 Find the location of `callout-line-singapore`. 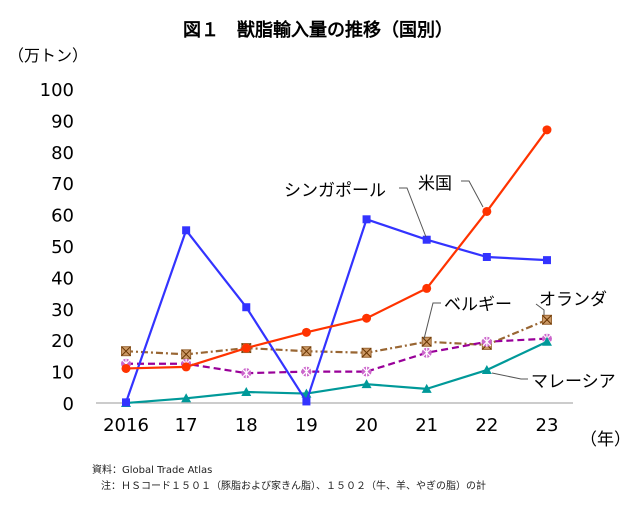

callout-line-singapore is located at coordinates (413, 212).